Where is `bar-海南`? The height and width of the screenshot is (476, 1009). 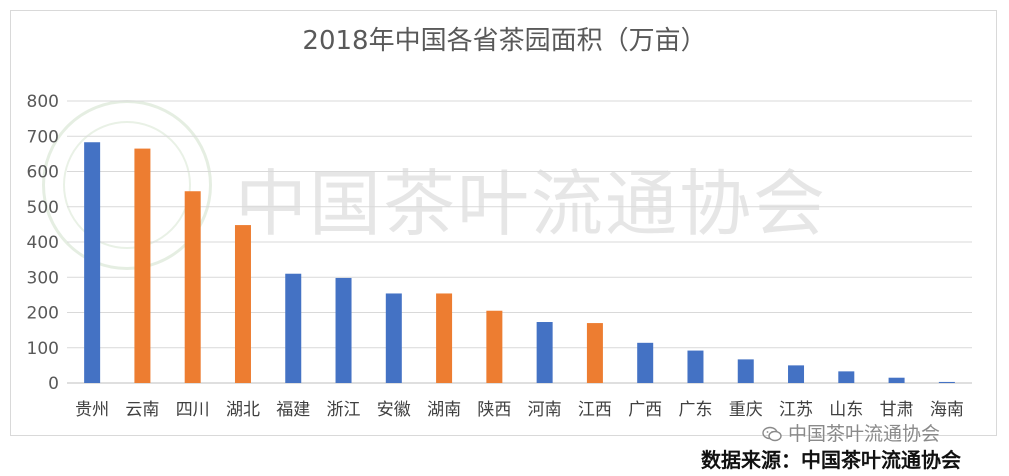
bar-海南 is located at coordinates (946, 382).